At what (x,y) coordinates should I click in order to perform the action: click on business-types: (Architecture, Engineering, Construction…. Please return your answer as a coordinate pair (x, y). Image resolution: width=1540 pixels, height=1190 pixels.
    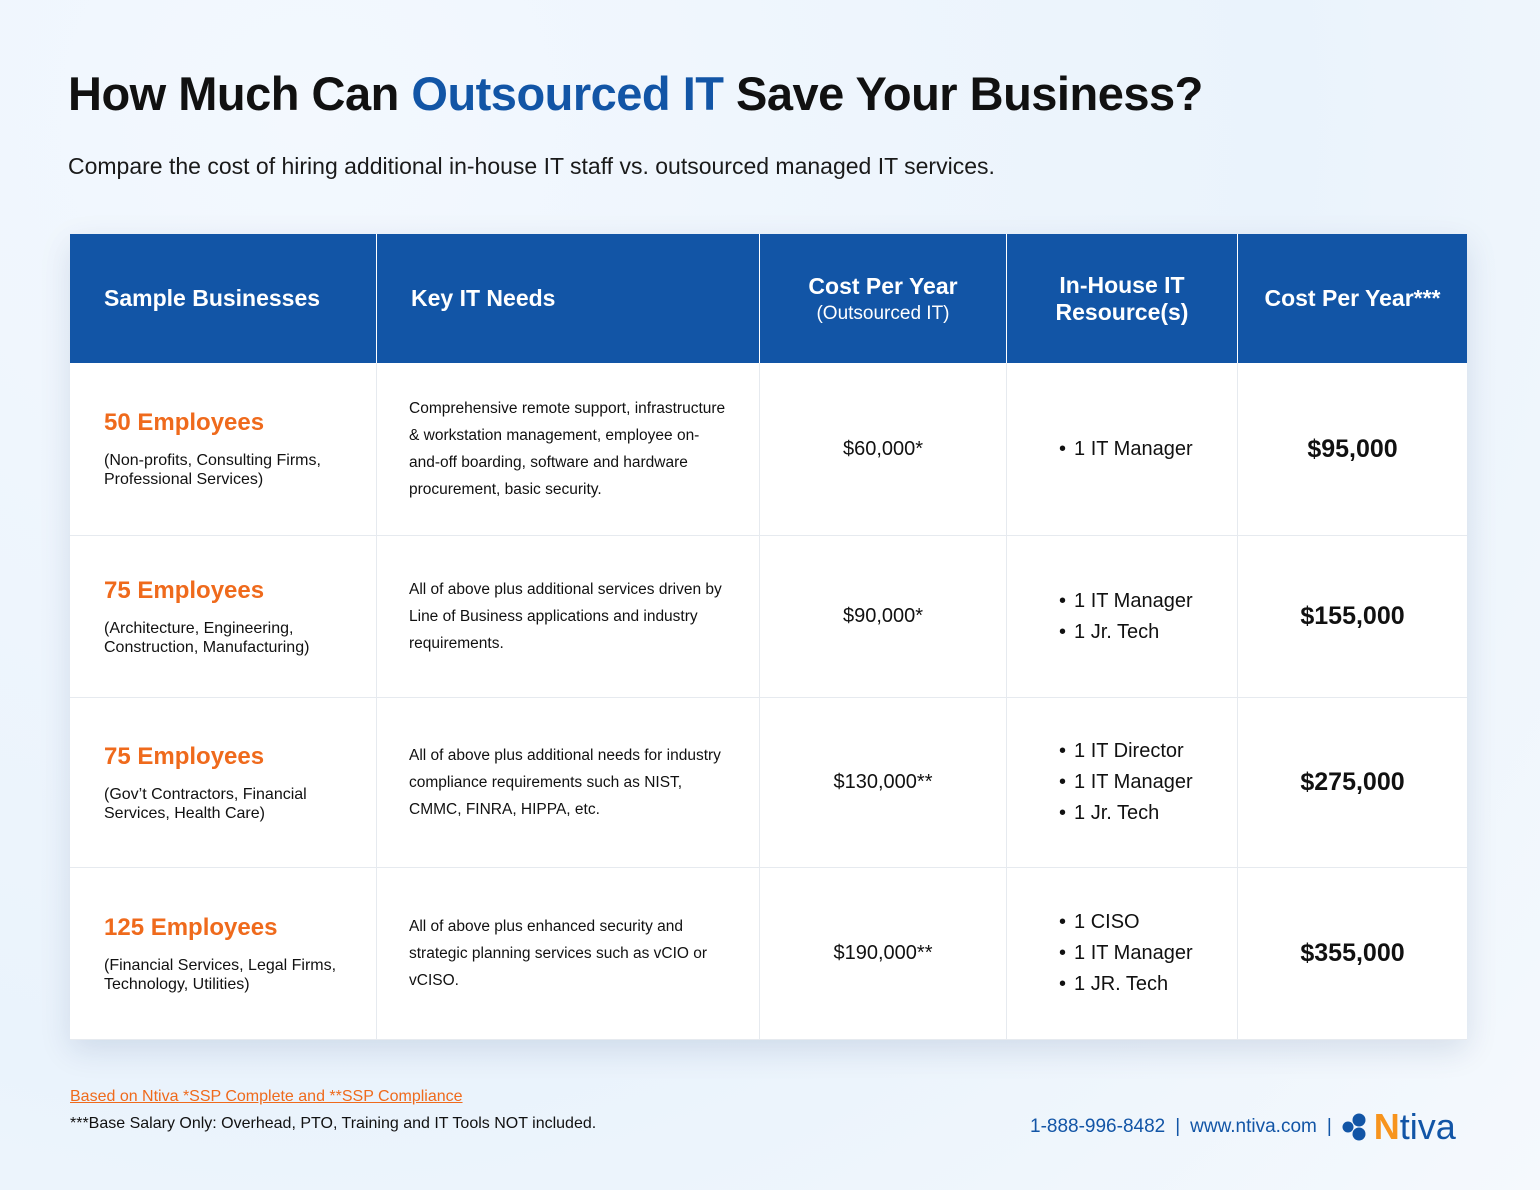
    Looking at the image, I should click on (207, 637).